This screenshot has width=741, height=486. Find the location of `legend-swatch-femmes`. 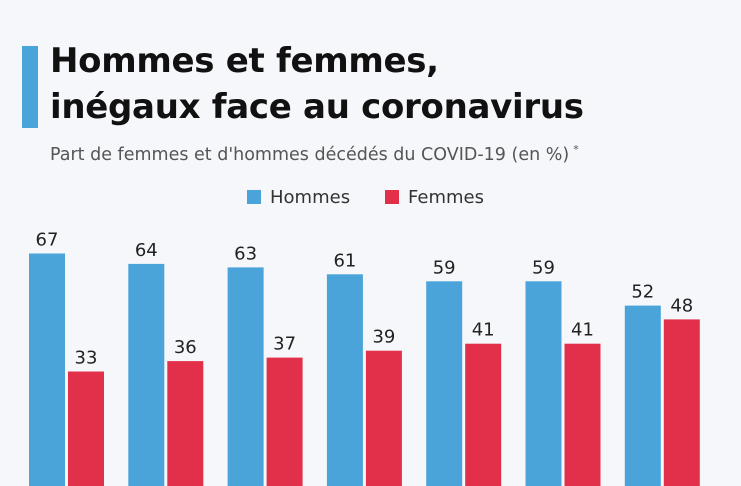

legend-swatch-femmes is located at coordinates (392, 197).